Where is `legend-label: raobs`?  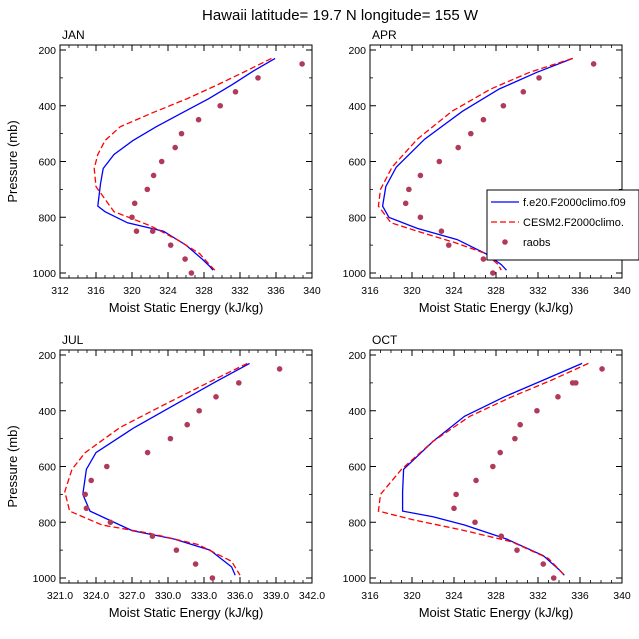 legend-label: raobs is located at coordinates (537, 243).